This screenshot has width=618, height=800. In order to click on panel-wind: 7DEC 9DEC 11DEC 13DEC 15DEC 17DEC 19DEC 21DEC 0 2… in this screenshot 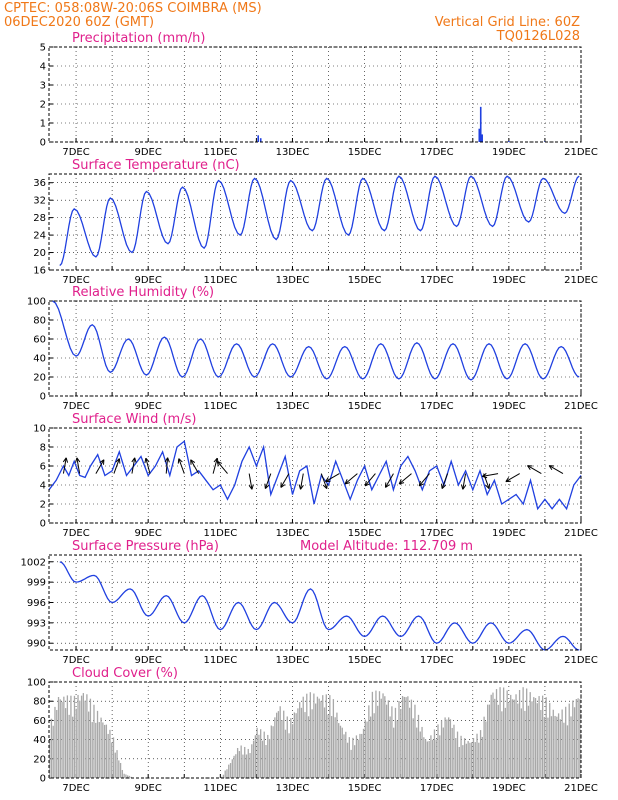, I will do `click(315, 475)`.